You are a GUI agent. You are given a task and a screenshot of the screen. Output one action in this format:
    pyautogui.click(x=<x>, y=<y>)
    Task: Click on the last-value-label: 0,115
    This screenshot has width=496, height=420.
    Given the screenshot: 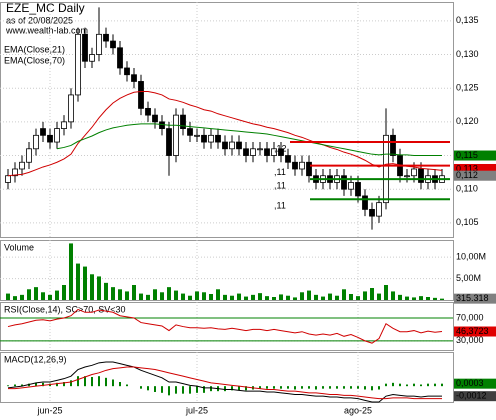 What is the action you would take?
    pyautogui.click(x=467, y=155)
    